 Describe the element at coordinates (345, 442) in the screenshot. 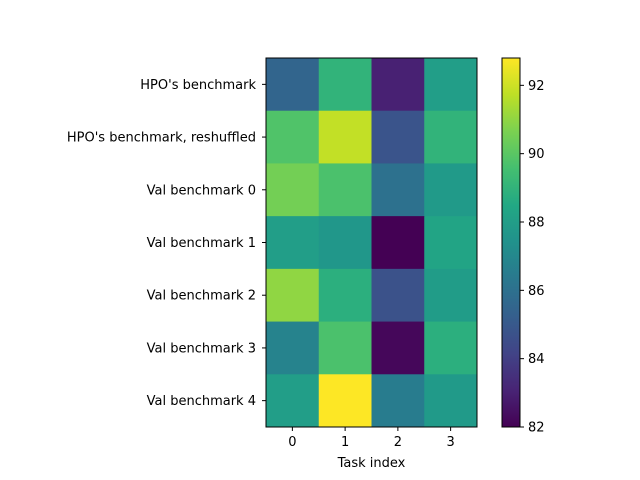

I see `x-tick-label: 1` at that location.